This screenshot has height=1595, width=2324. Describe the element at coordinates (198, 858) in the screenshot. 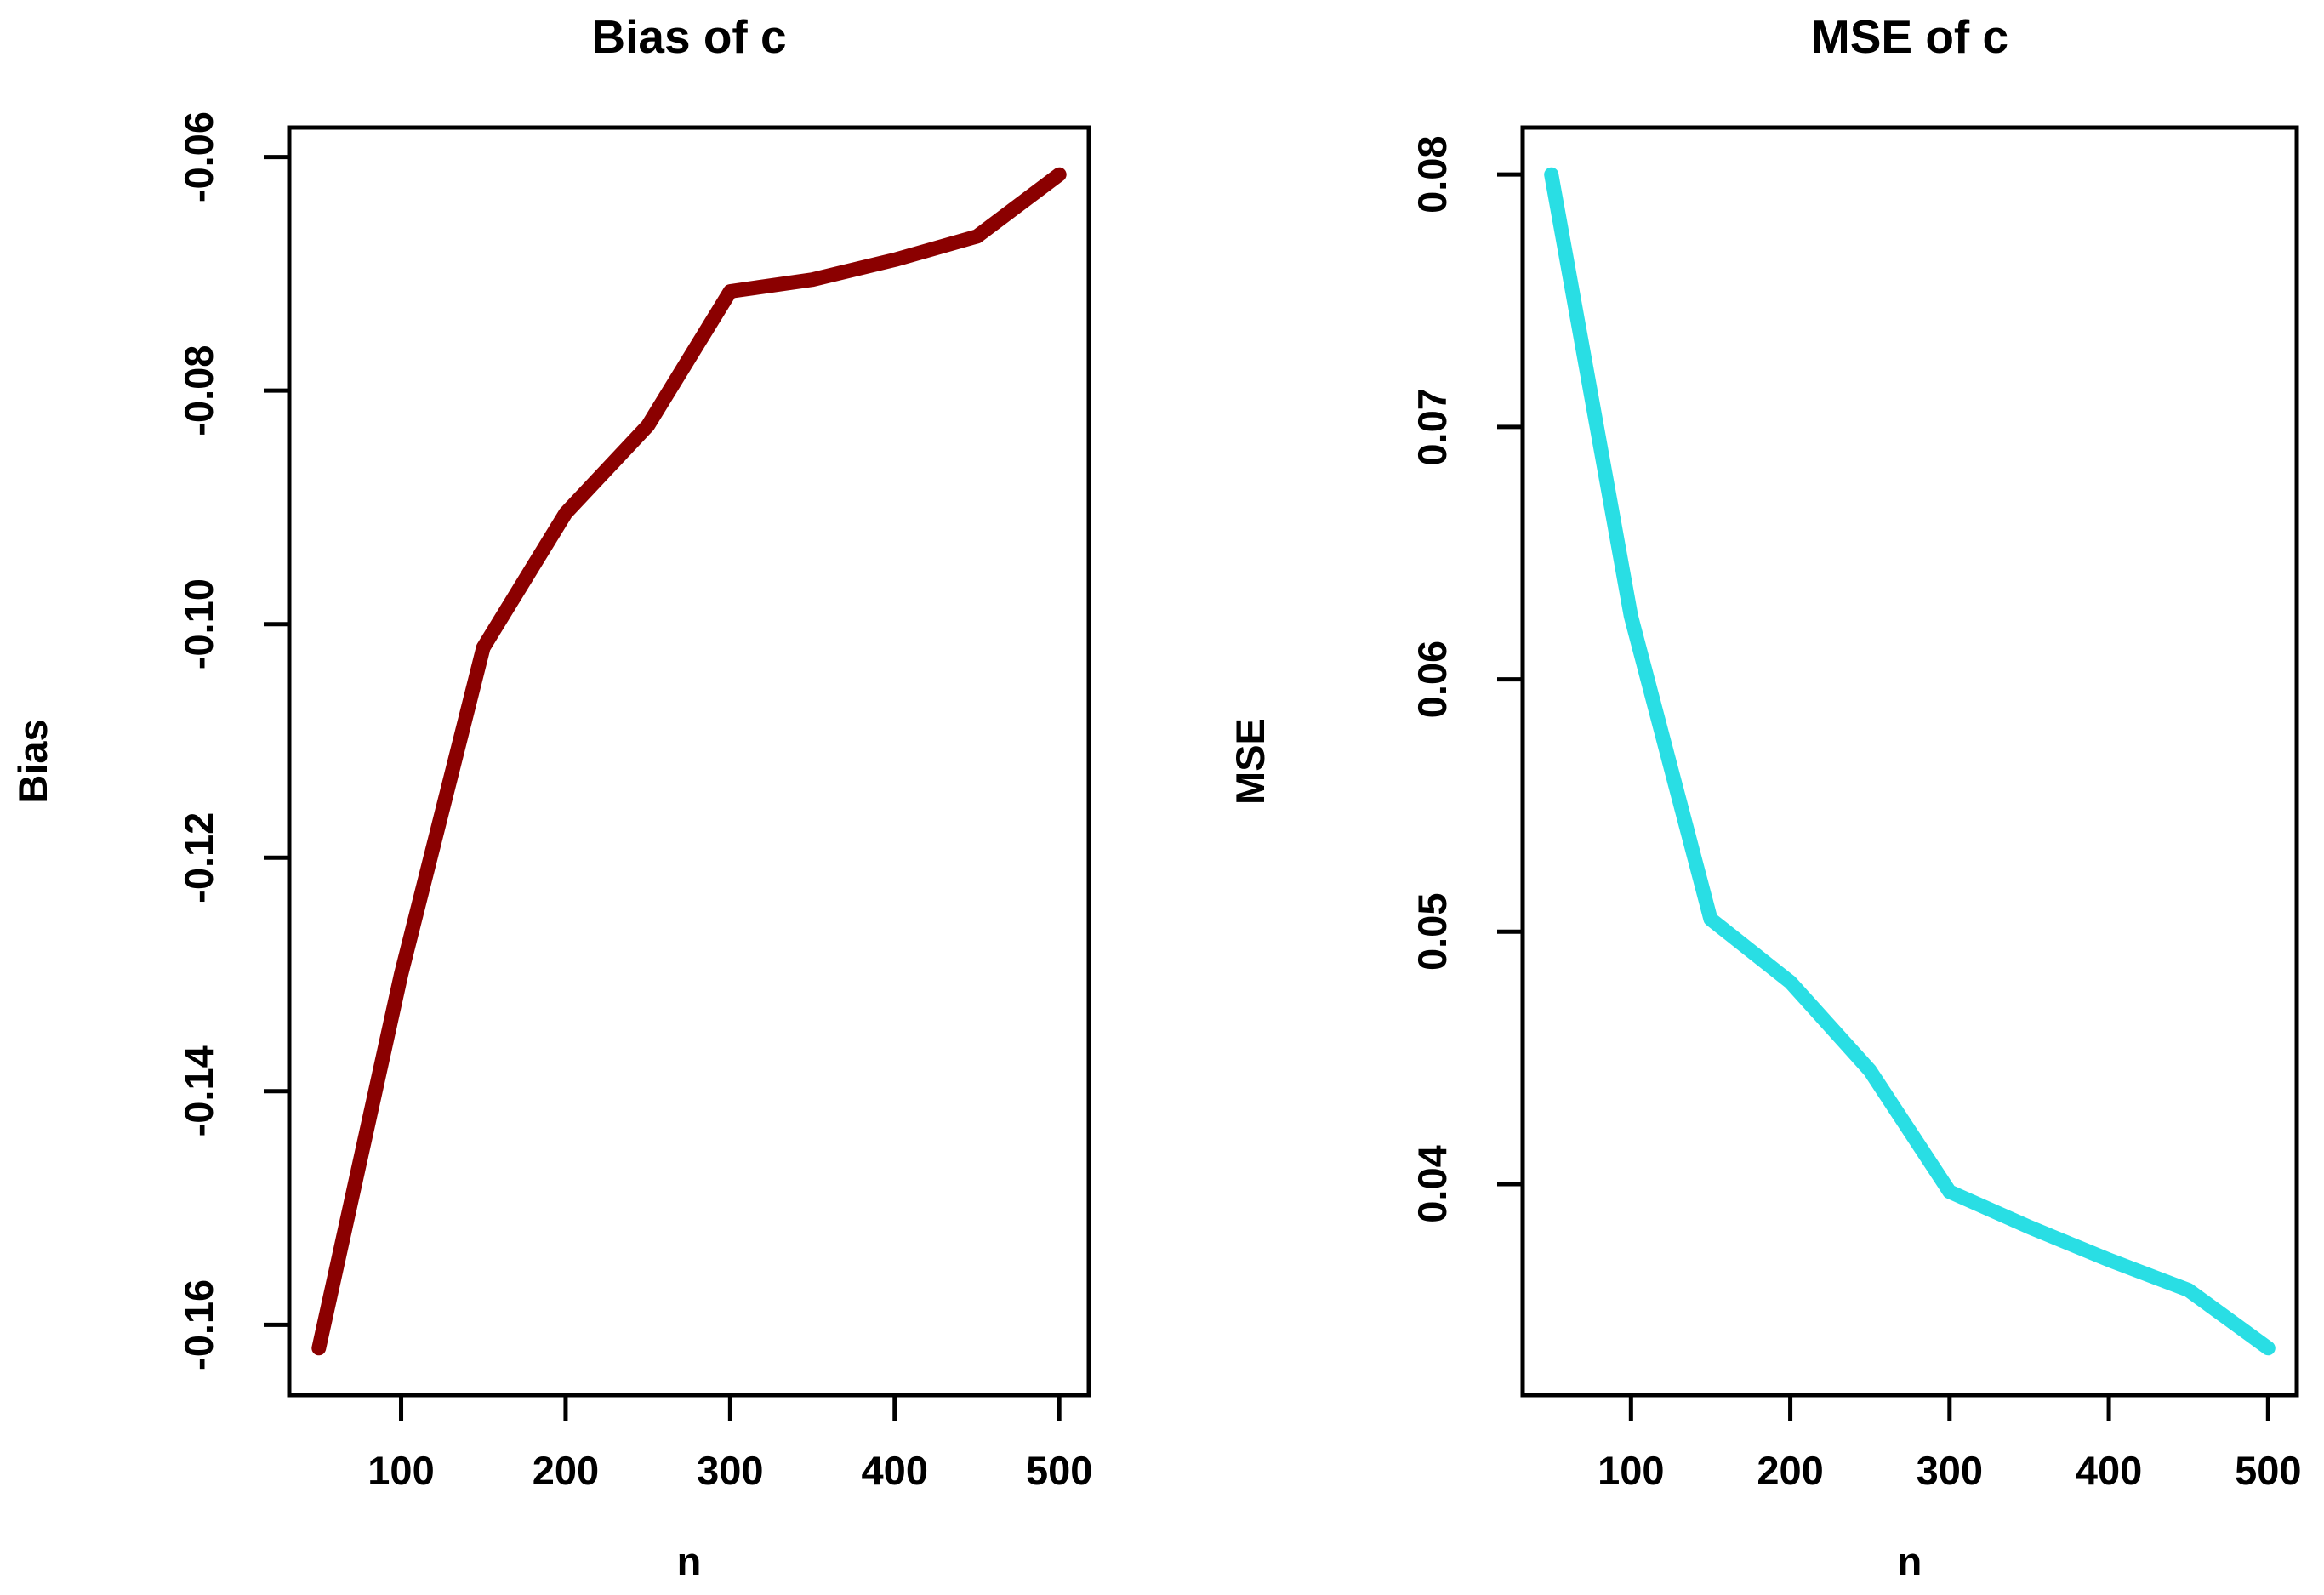

I see `y-tick-label: -0.12` at that location.